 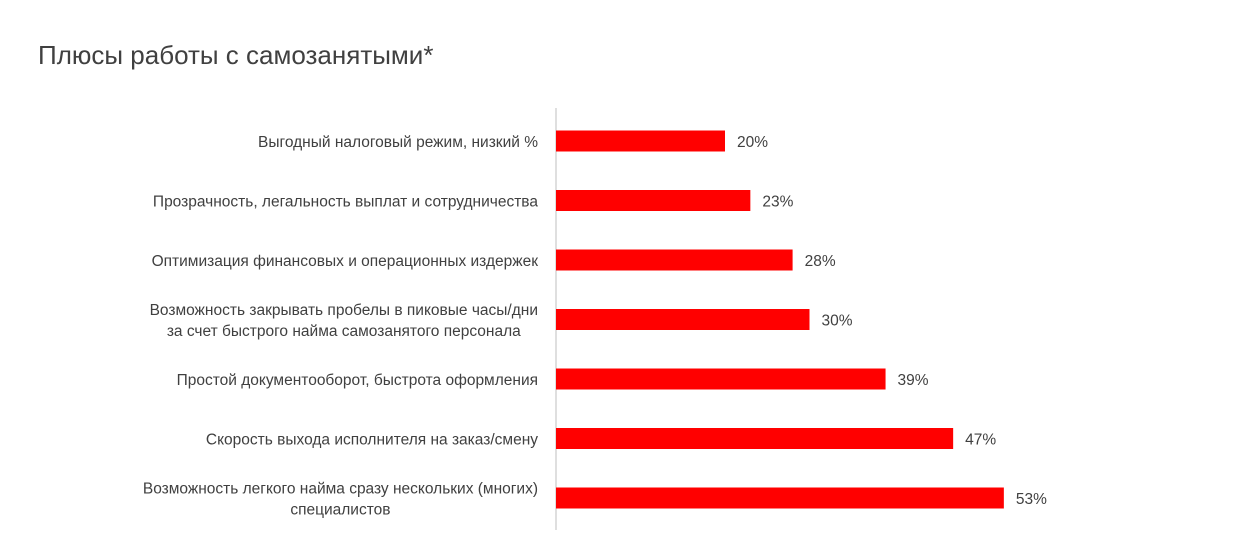 I want to click on bar-value-label: 47%, so click(x=980, y=440).